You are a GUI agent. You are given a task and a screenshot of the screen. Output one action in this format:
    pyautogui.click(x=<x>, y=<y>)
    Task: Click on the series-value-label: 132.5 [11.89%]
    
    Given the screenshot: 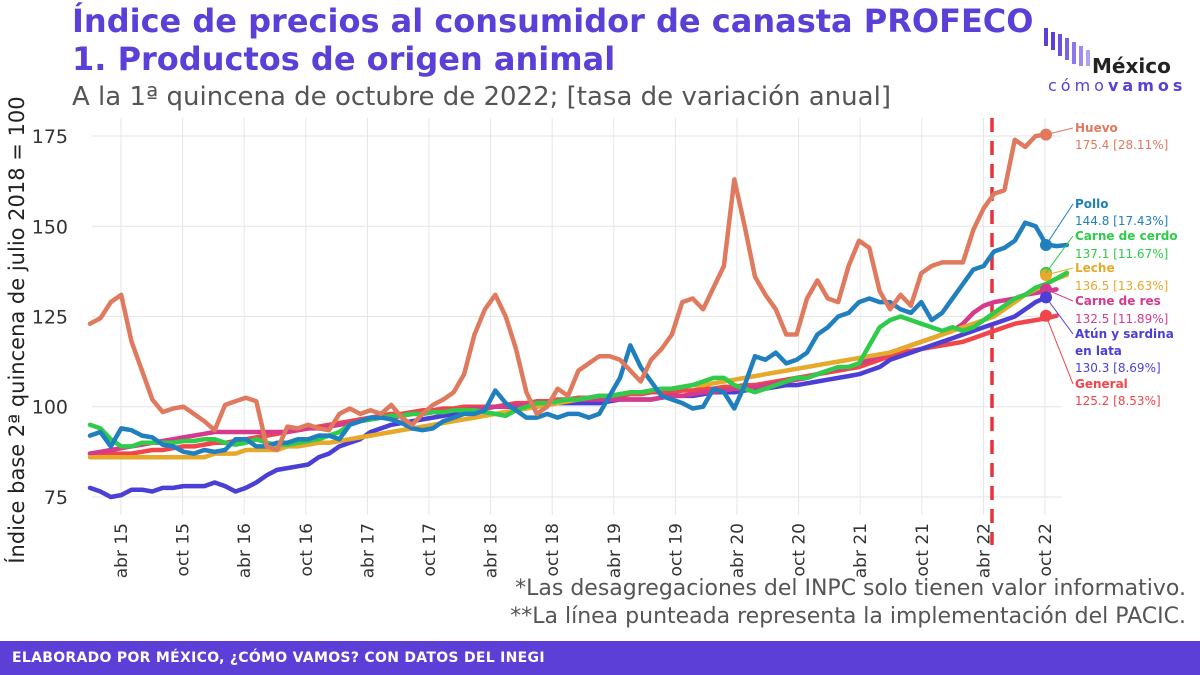 What is the action you would take?
    pyautogui.click(x=1121, y=319)
    